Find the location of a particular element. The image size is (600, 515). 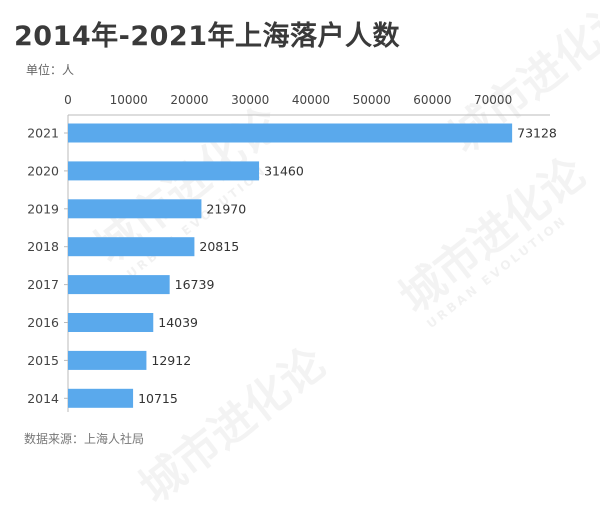

y-category-label: 2021 is located at coordinates (43, 133).